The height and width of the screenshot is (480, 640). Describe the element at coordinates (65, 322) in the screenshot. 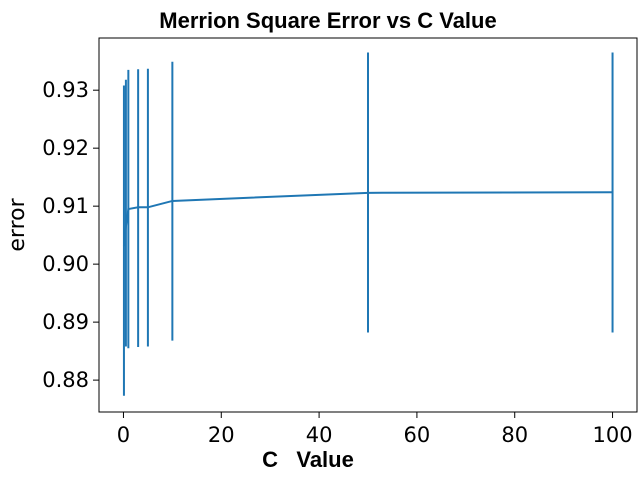

I see `y-tick-label: 0.89` at that location.